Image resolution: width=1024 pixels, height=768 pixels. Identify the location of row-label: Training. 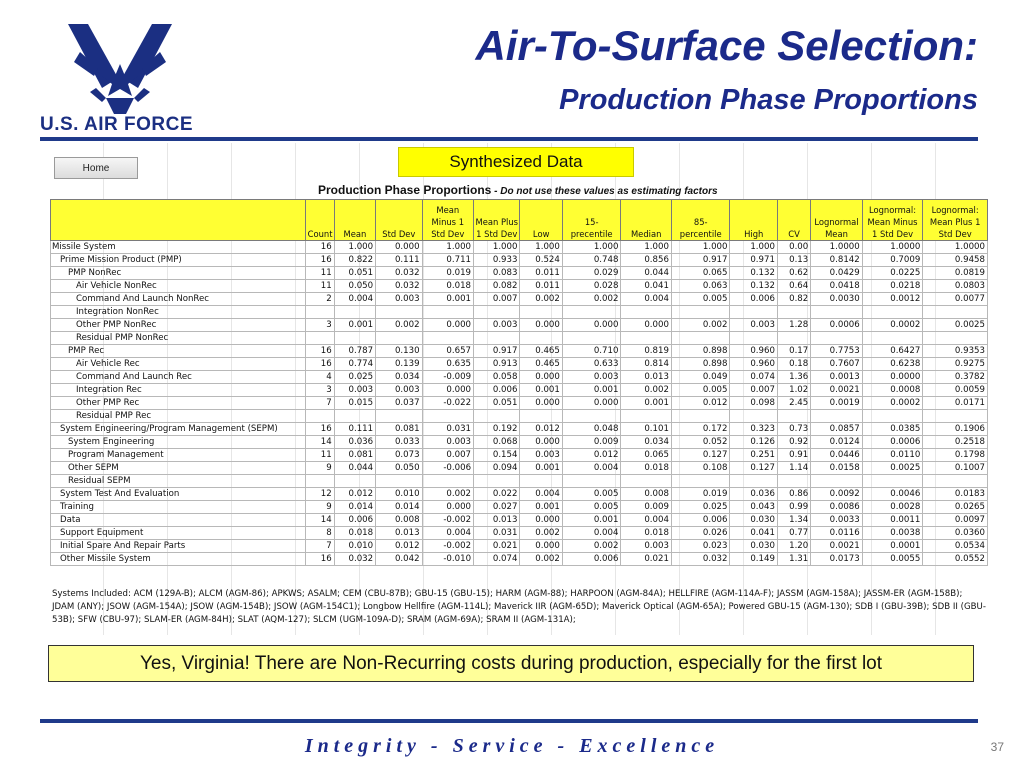
(178, 507).